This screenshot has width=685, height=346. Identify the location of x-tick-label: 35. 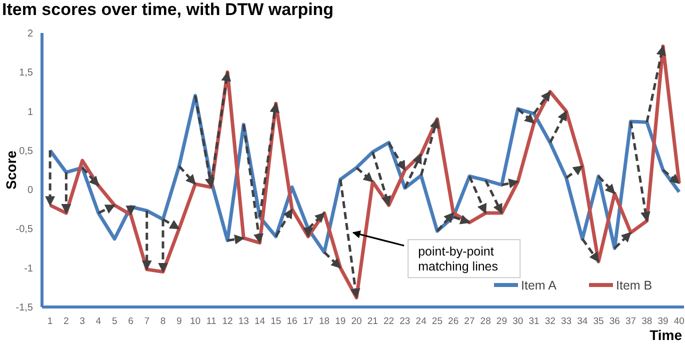
(598, 321).